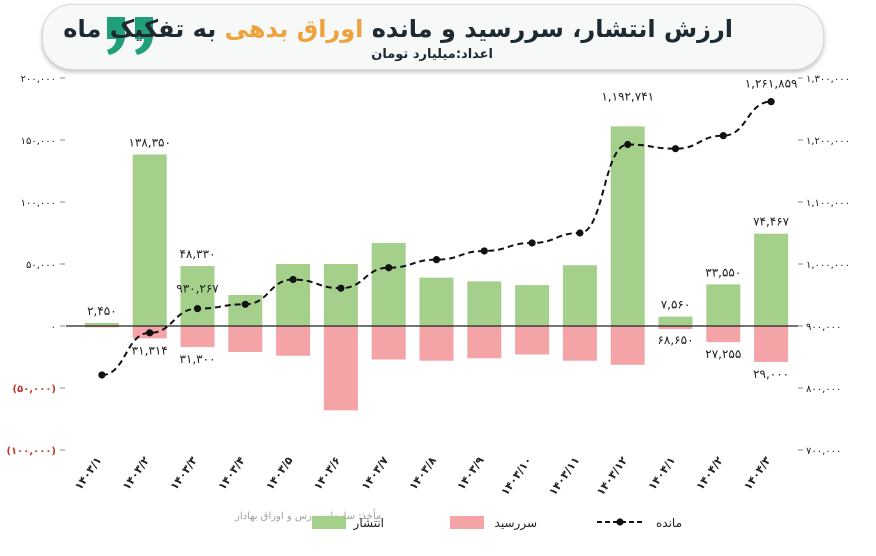  I want to click on legend-swatch-issuance, so click(329, 522).